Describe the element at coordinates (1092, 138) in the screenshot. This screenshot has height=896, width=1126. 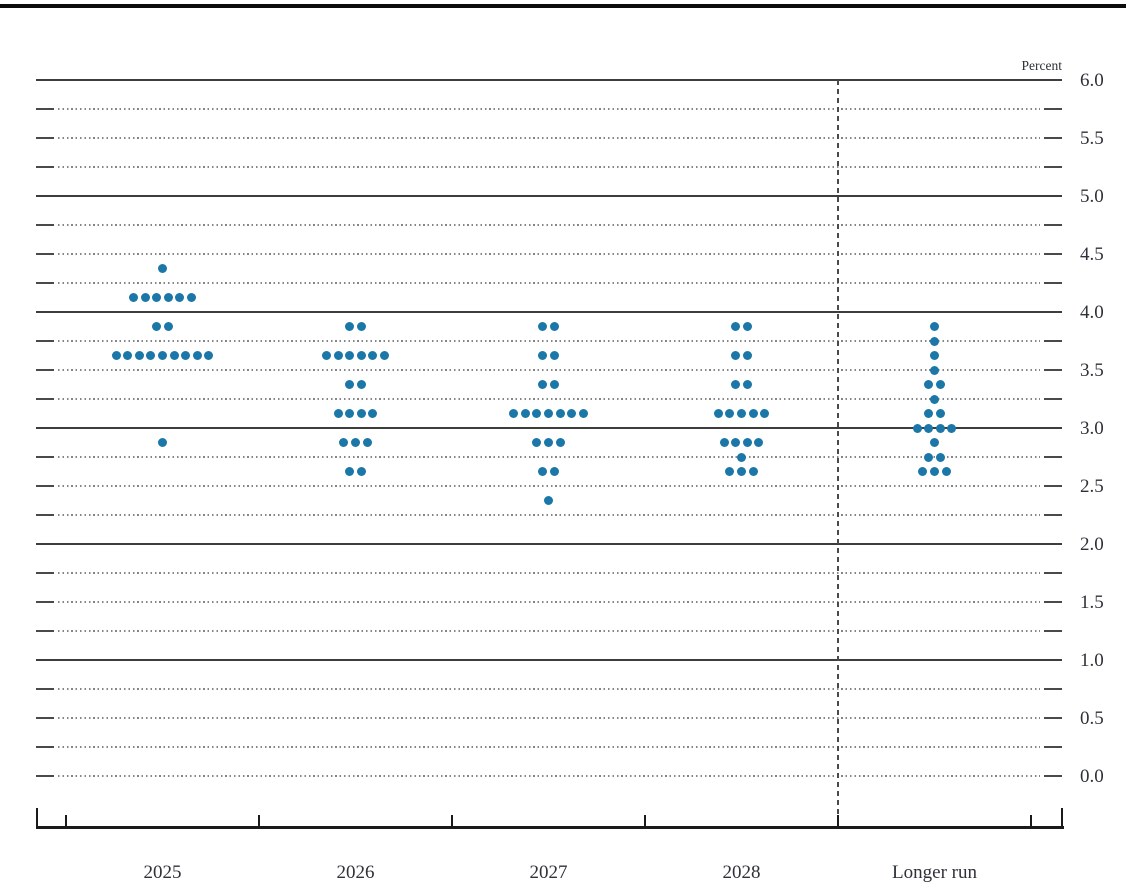
I see `y-axis-tick-label: 5.5` at that location.